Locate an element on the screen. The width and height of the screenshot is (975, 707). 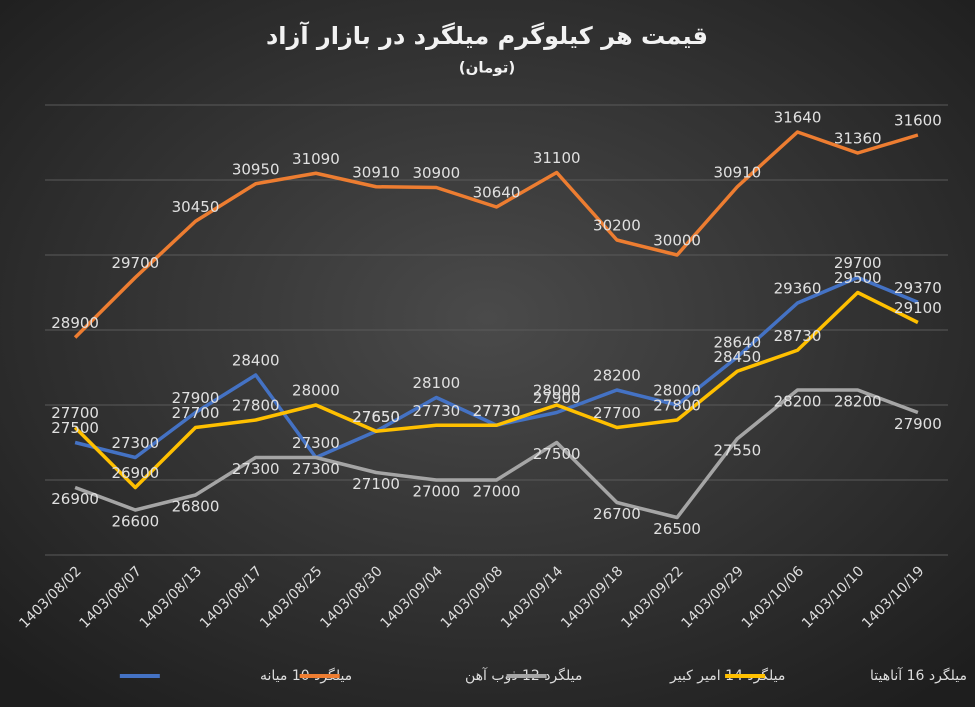
data-label: 28900 is located at coordinates (75, 323).